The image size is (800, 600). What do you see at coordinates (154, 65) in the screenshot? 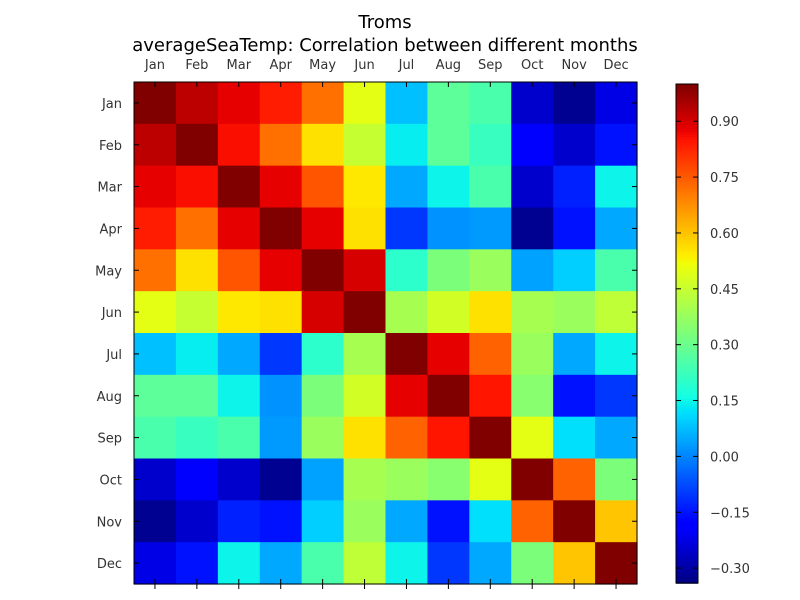
I see `x-tick-label: Jan` at bounding box center [154, 65].